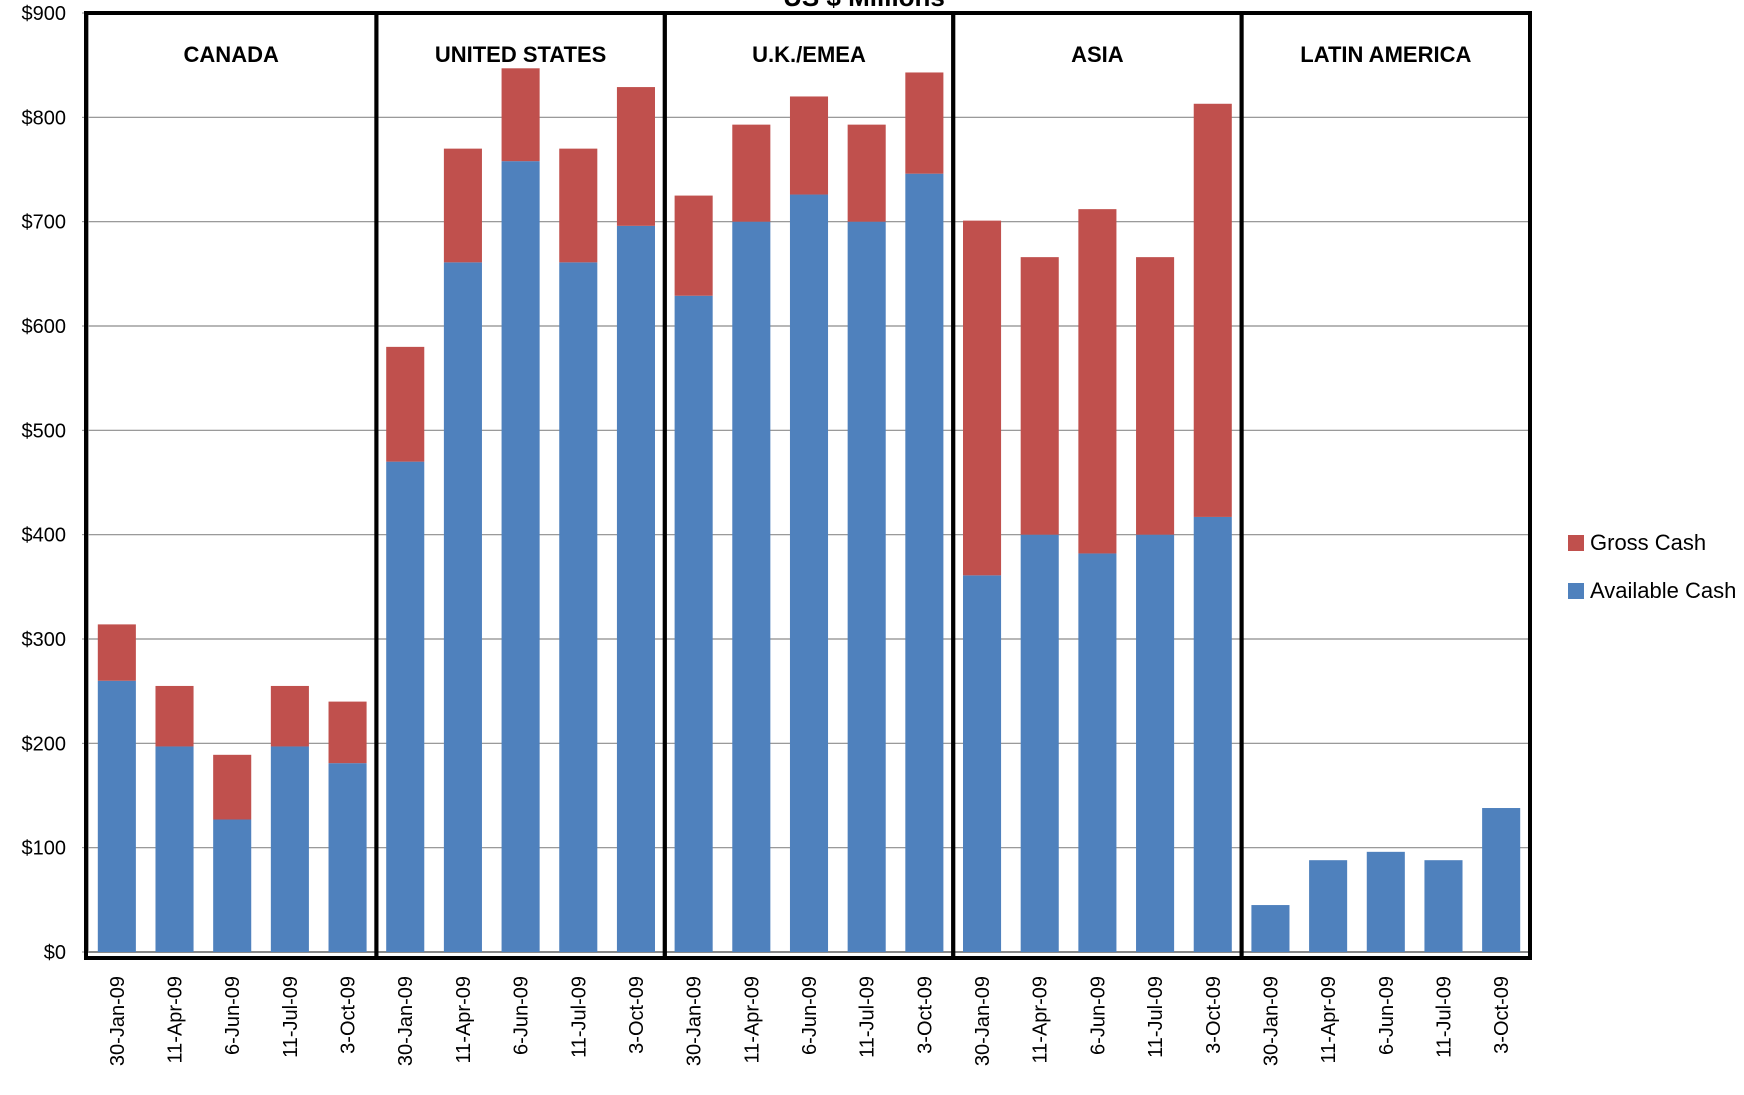  I want to click on region-label-united-states: UNITED STATES, so click(521, 54).